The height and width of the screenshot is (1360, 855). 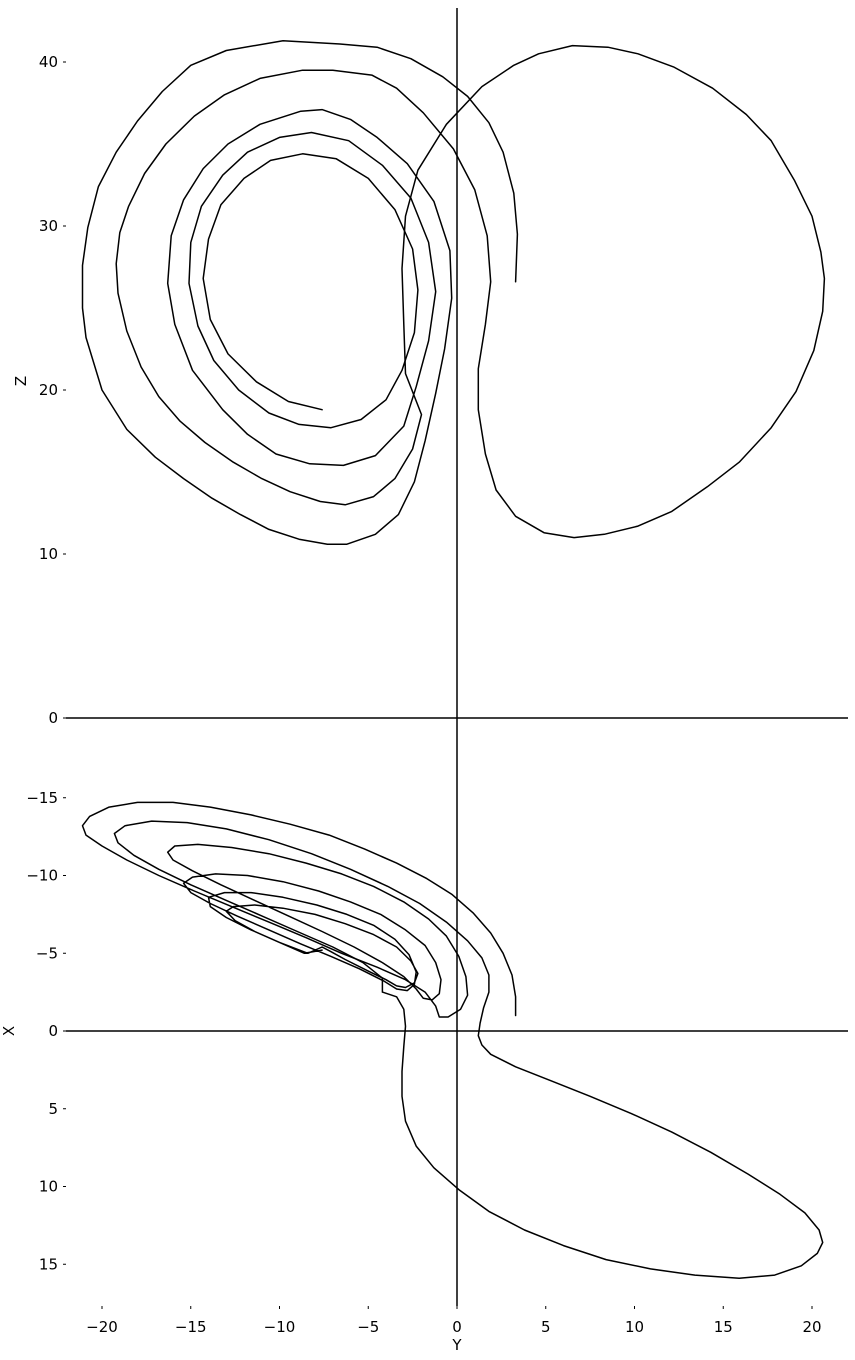 I want to click on x-tick-label: 10, so click(x=634, y=1327).